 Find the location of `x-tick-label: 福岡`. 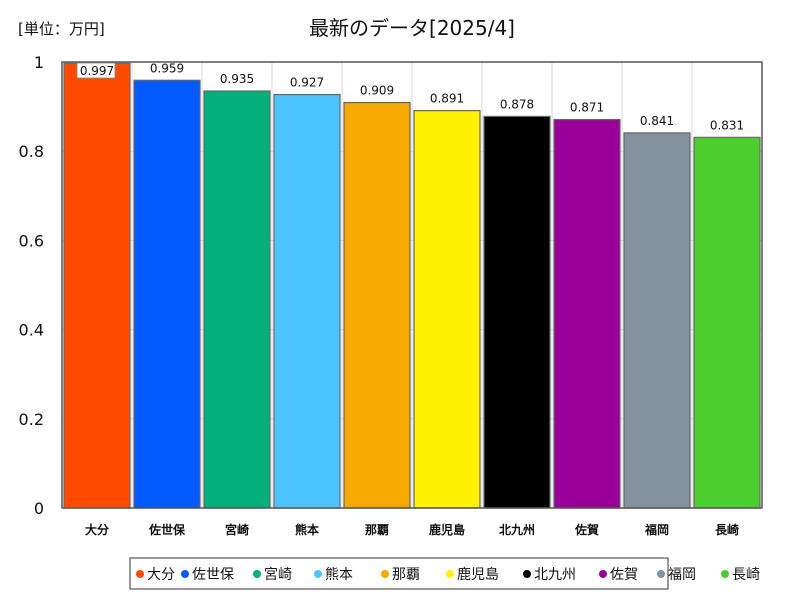

x-tick-label: 福岡 is located at coordinates (656, 529).